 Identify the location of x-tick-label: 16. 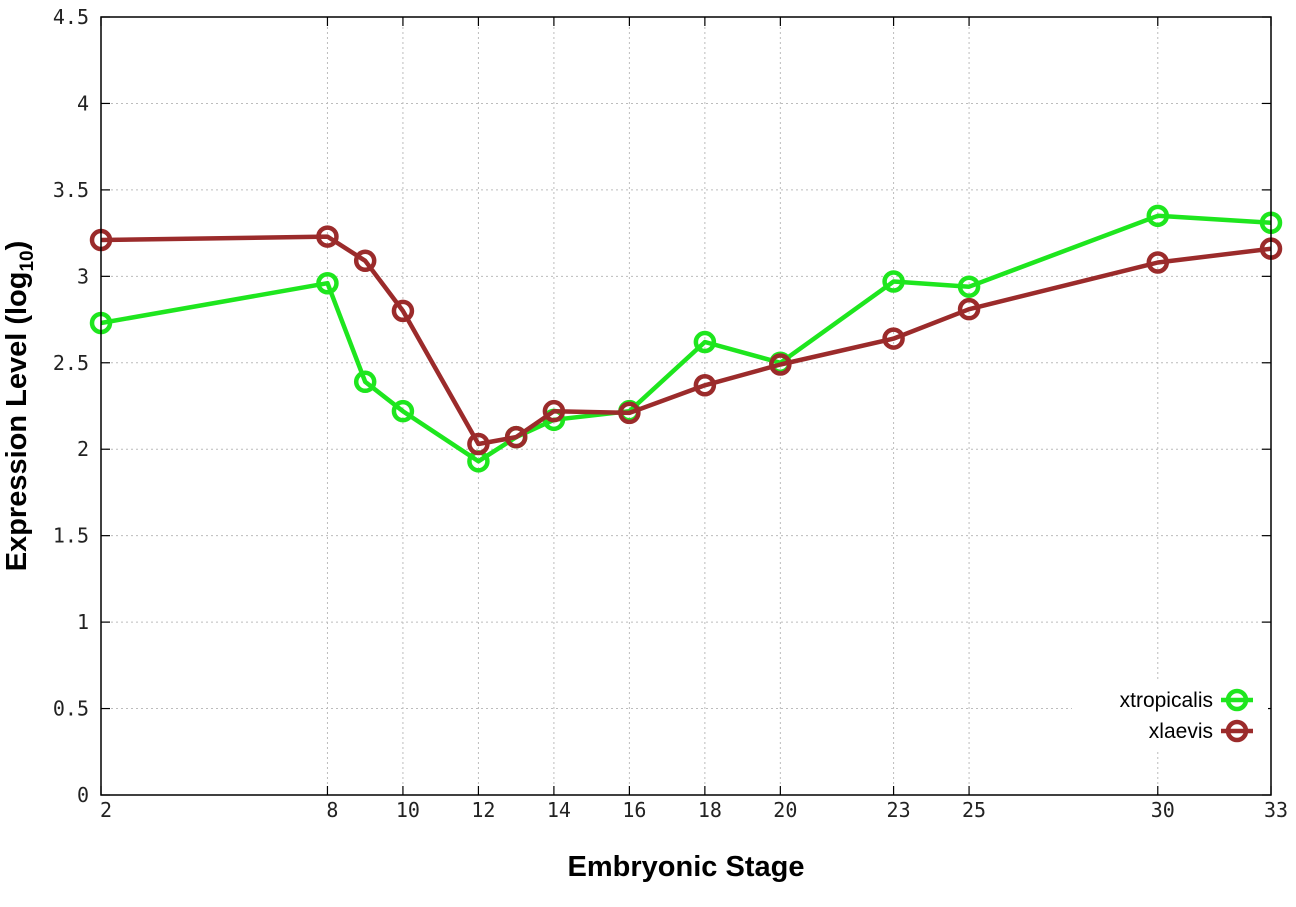
(634, 810).